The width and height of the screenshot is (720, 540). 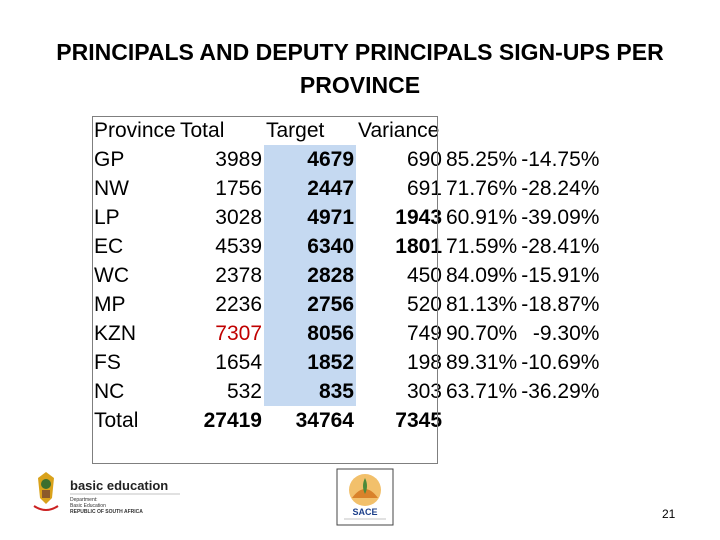 I want to click on coat-of-arms-icon, so click(x=46, y=491).